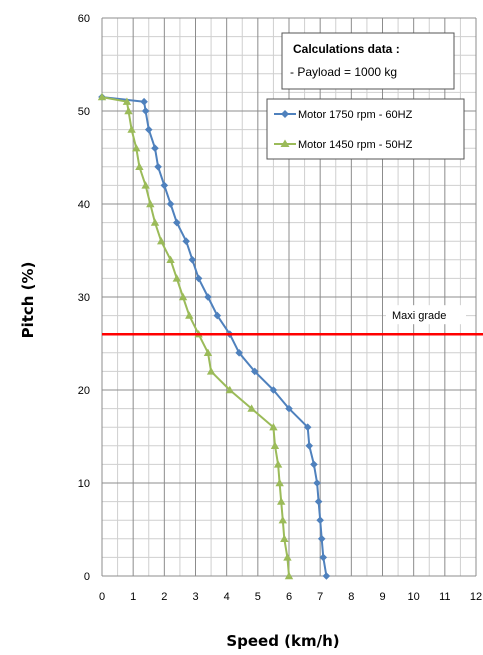 This screenshot has width=483, height=655. I want to click on y-tick-label: 60, so click(84, 19).